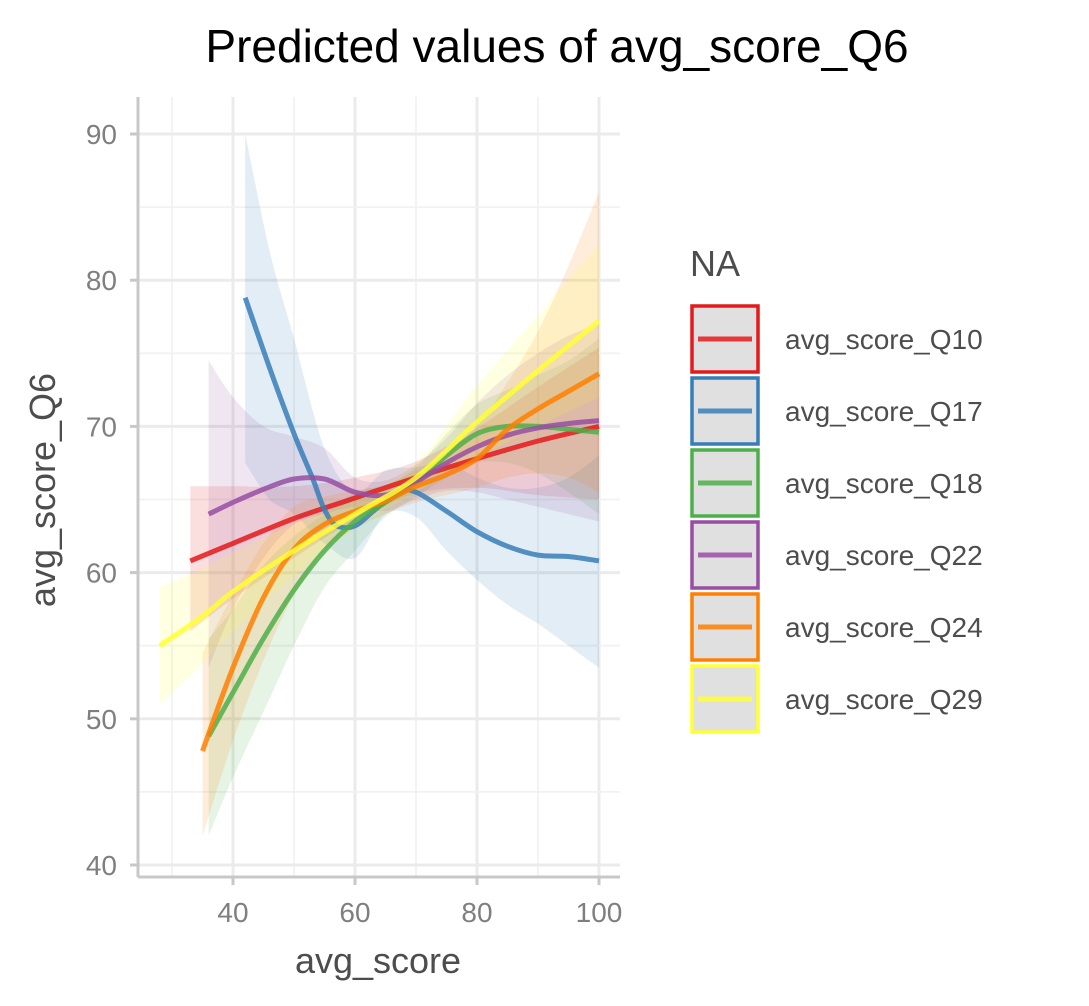 Image resolution: width=1089 pixels, height=1006 pixels. Describe the element at coordinates (101, 719) in the screenshot. I see `y-tick-label: 50` at that location.